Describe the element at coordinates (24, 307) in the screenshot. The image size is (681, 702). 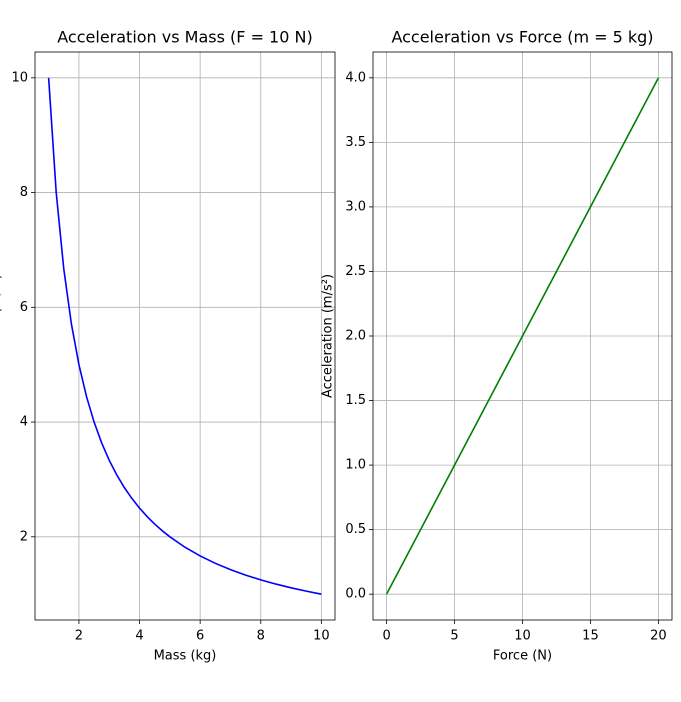
I see `y-tick-label: 6` at that location.